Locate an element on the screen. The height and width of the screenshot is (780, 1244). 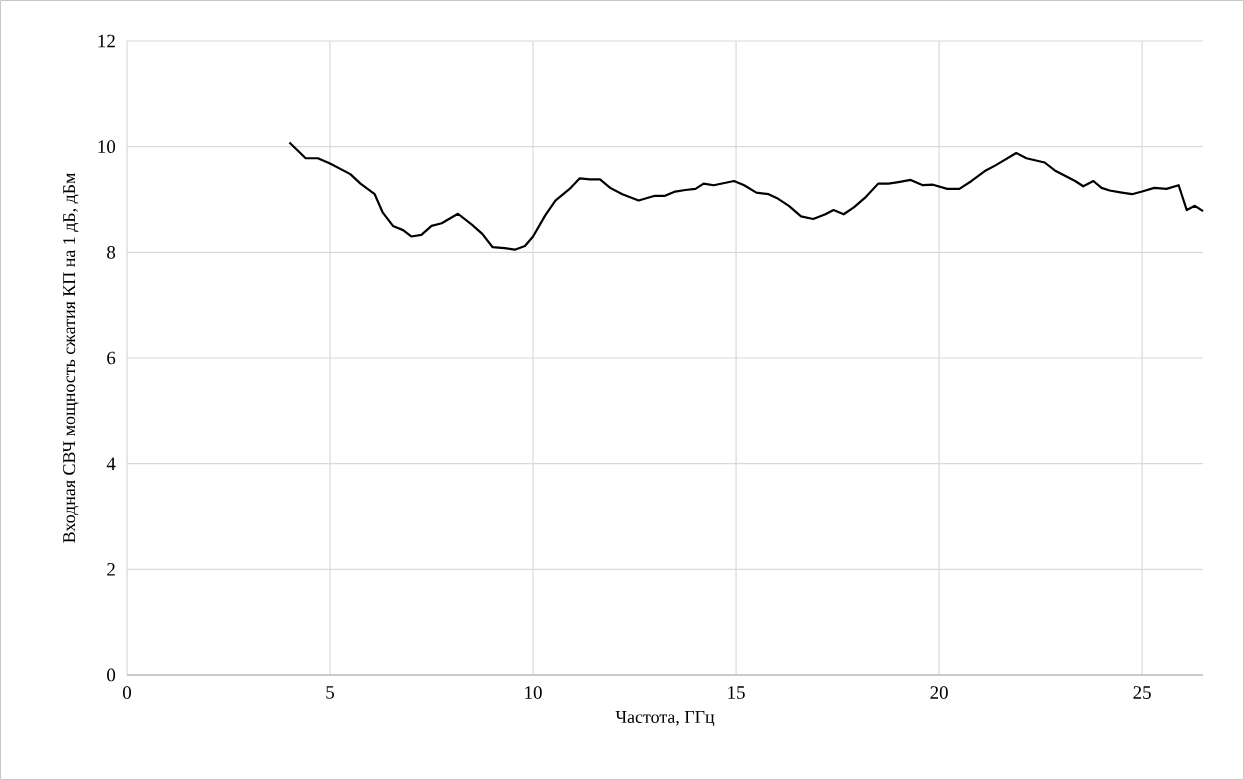
x-tick-label: 20 is located at coordinates (939, 692).